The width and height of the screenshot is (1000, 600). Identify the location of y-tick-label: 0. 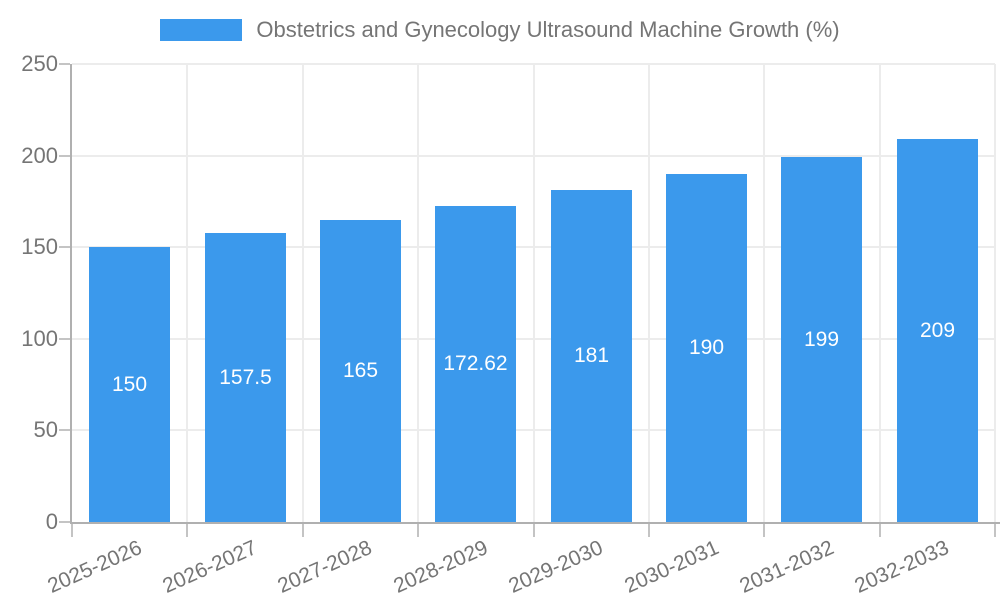
(51, 521).